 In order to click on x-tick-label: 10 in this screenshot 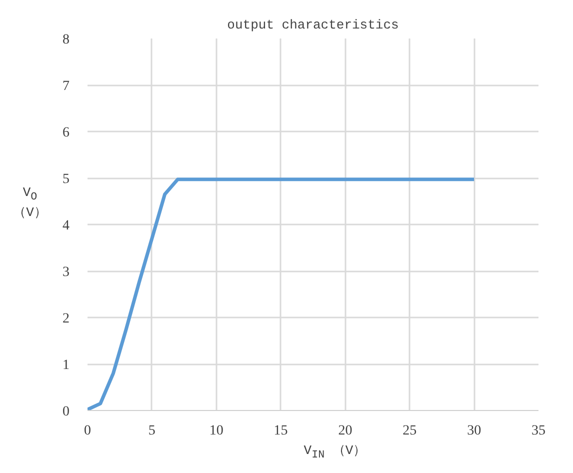, I will do `click(216, 431)`.